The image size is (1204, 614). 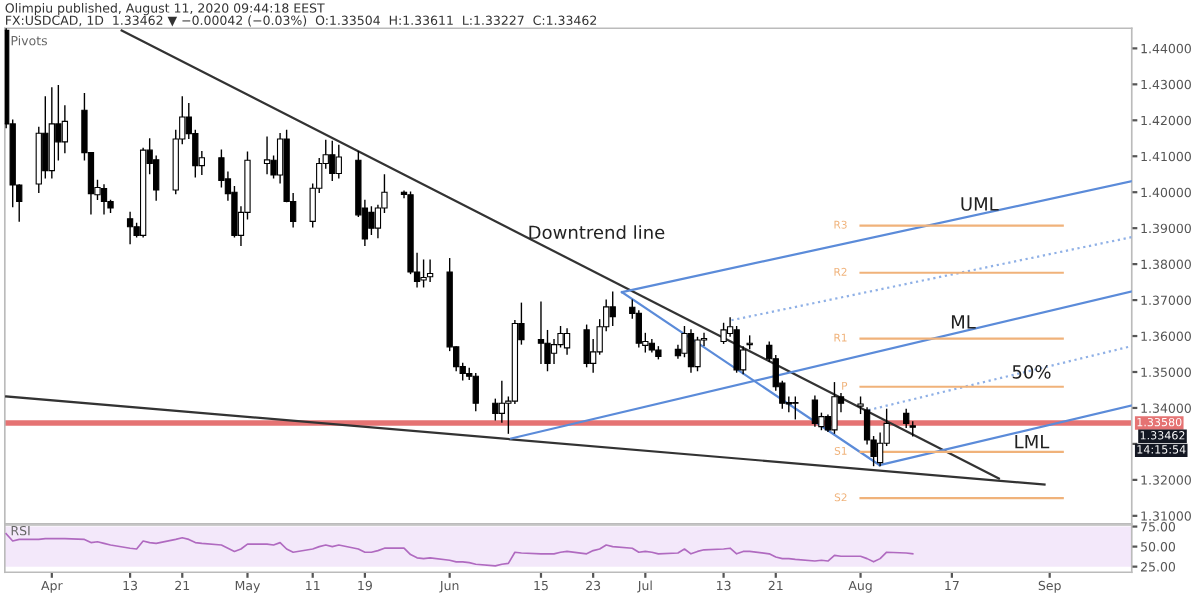 What do you see at coordinates (1032, 442) in the screenshot?
I see `annotation: LML` at bounding box center [1032, 442].